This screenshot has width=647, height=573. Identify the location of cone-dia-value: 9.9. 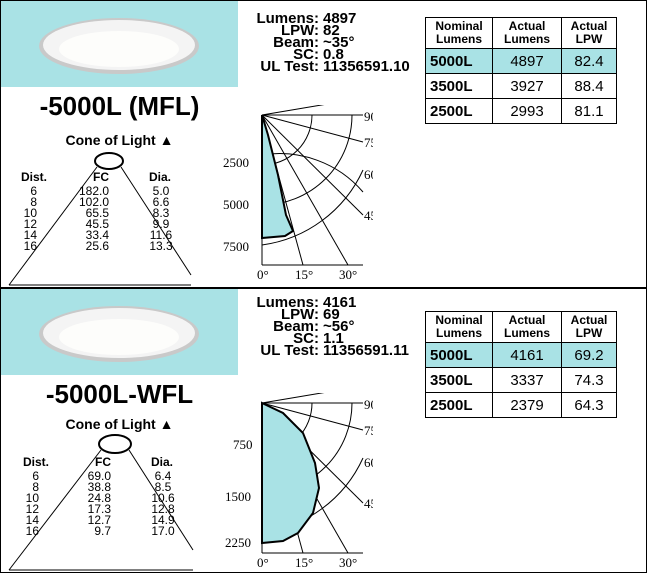
(161, 224).